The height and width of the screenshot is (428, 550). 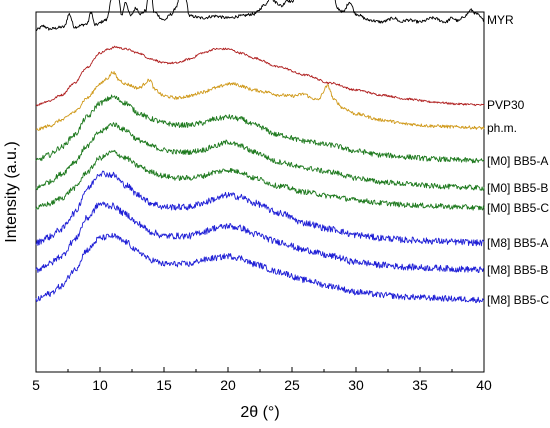 I want to click on series-label-8: [M8] BB5-C, so click(x=518, y=300).